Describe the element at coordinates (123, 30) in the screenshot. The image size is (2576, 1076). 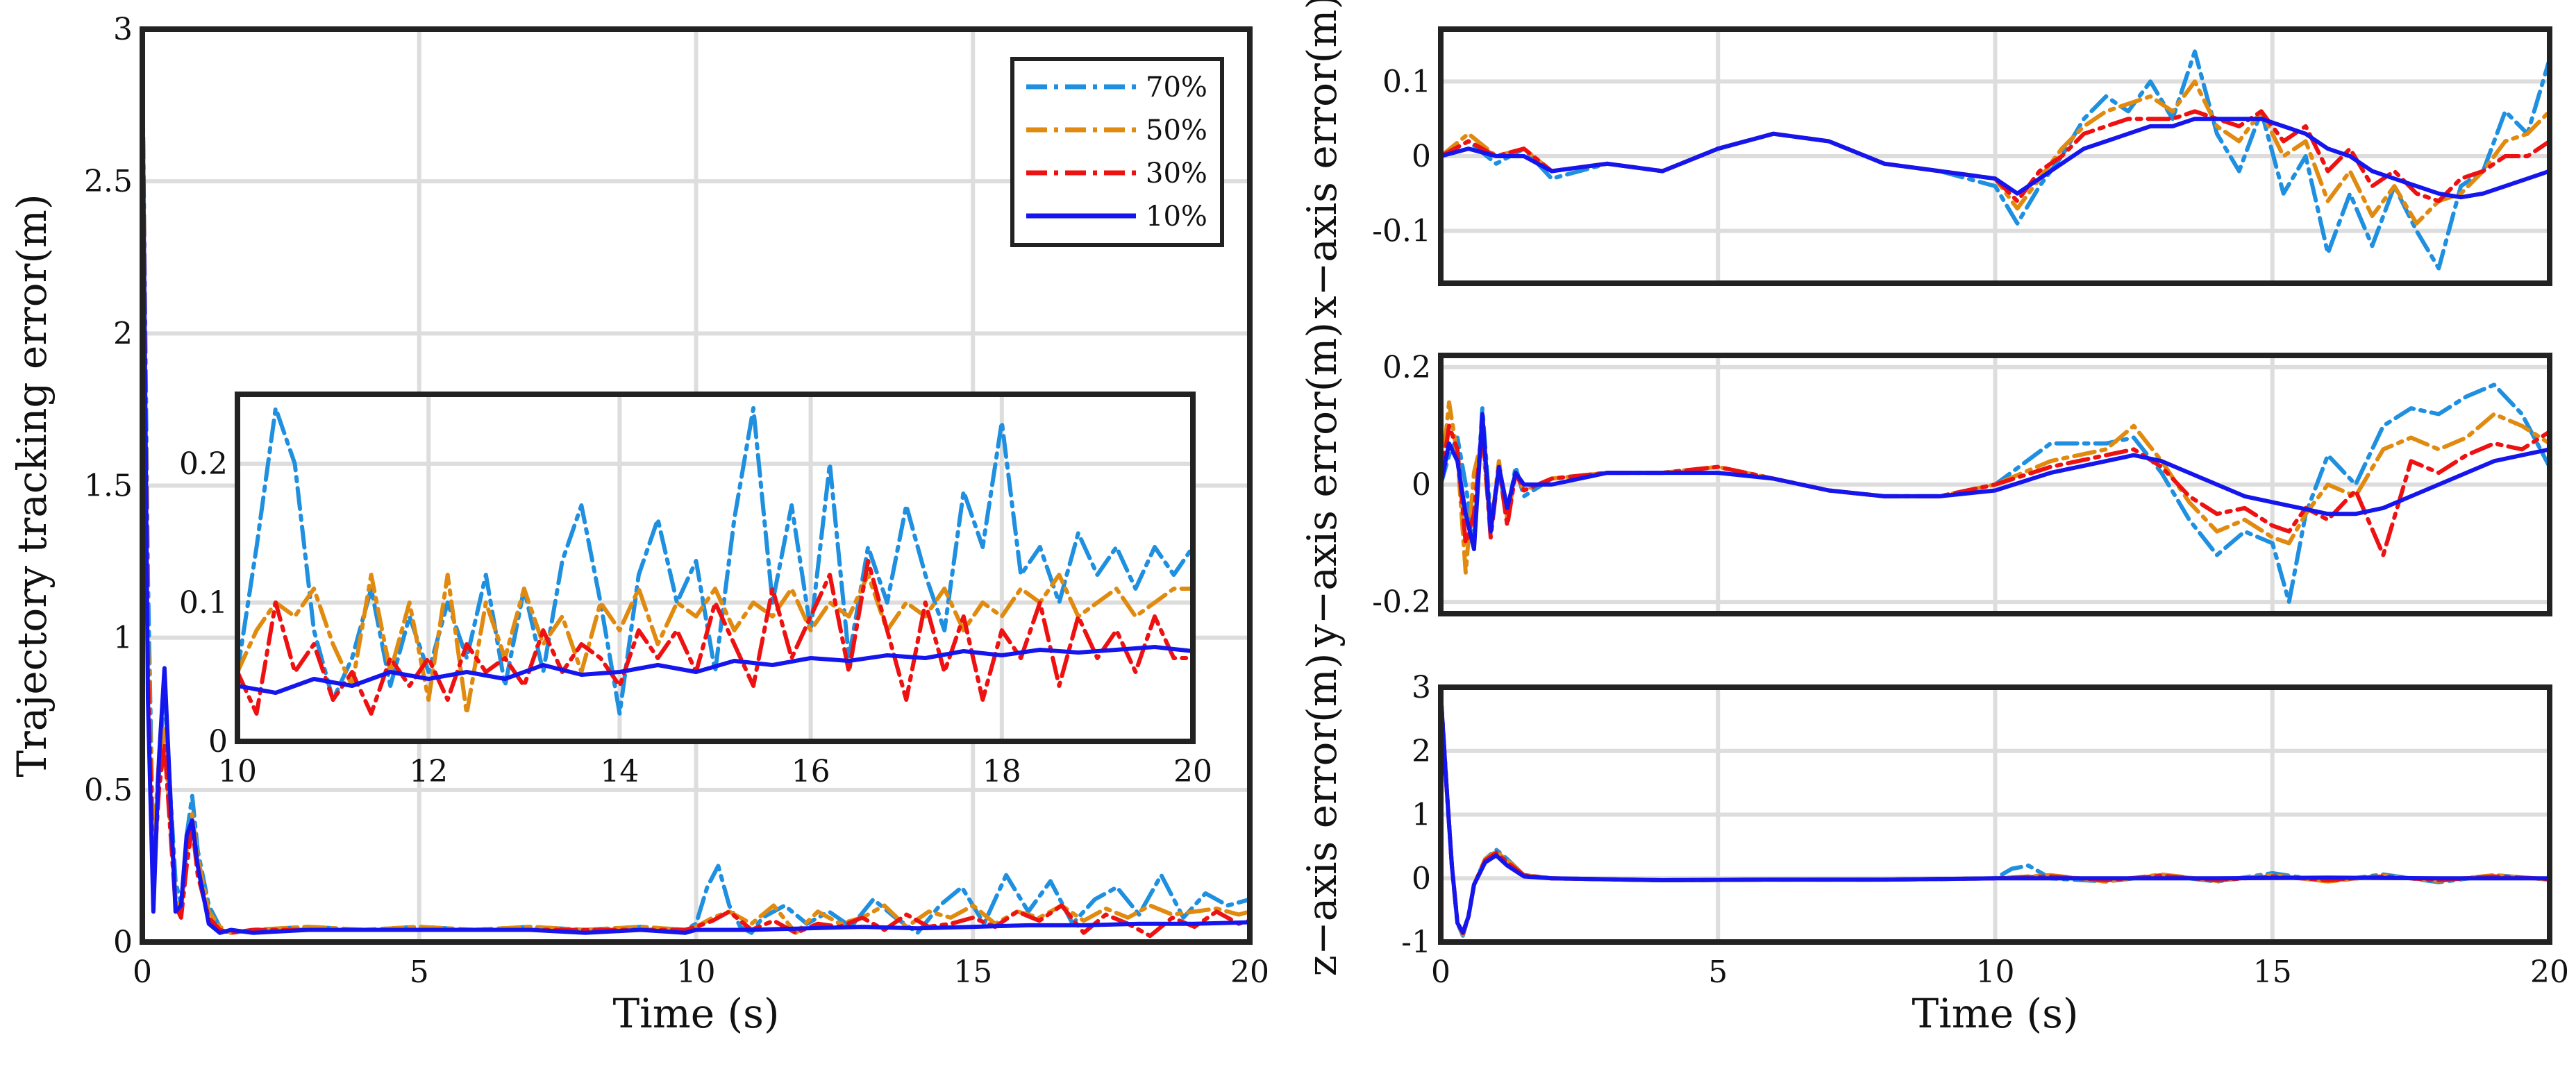
I see `main-ytick-label: 3` at that location.